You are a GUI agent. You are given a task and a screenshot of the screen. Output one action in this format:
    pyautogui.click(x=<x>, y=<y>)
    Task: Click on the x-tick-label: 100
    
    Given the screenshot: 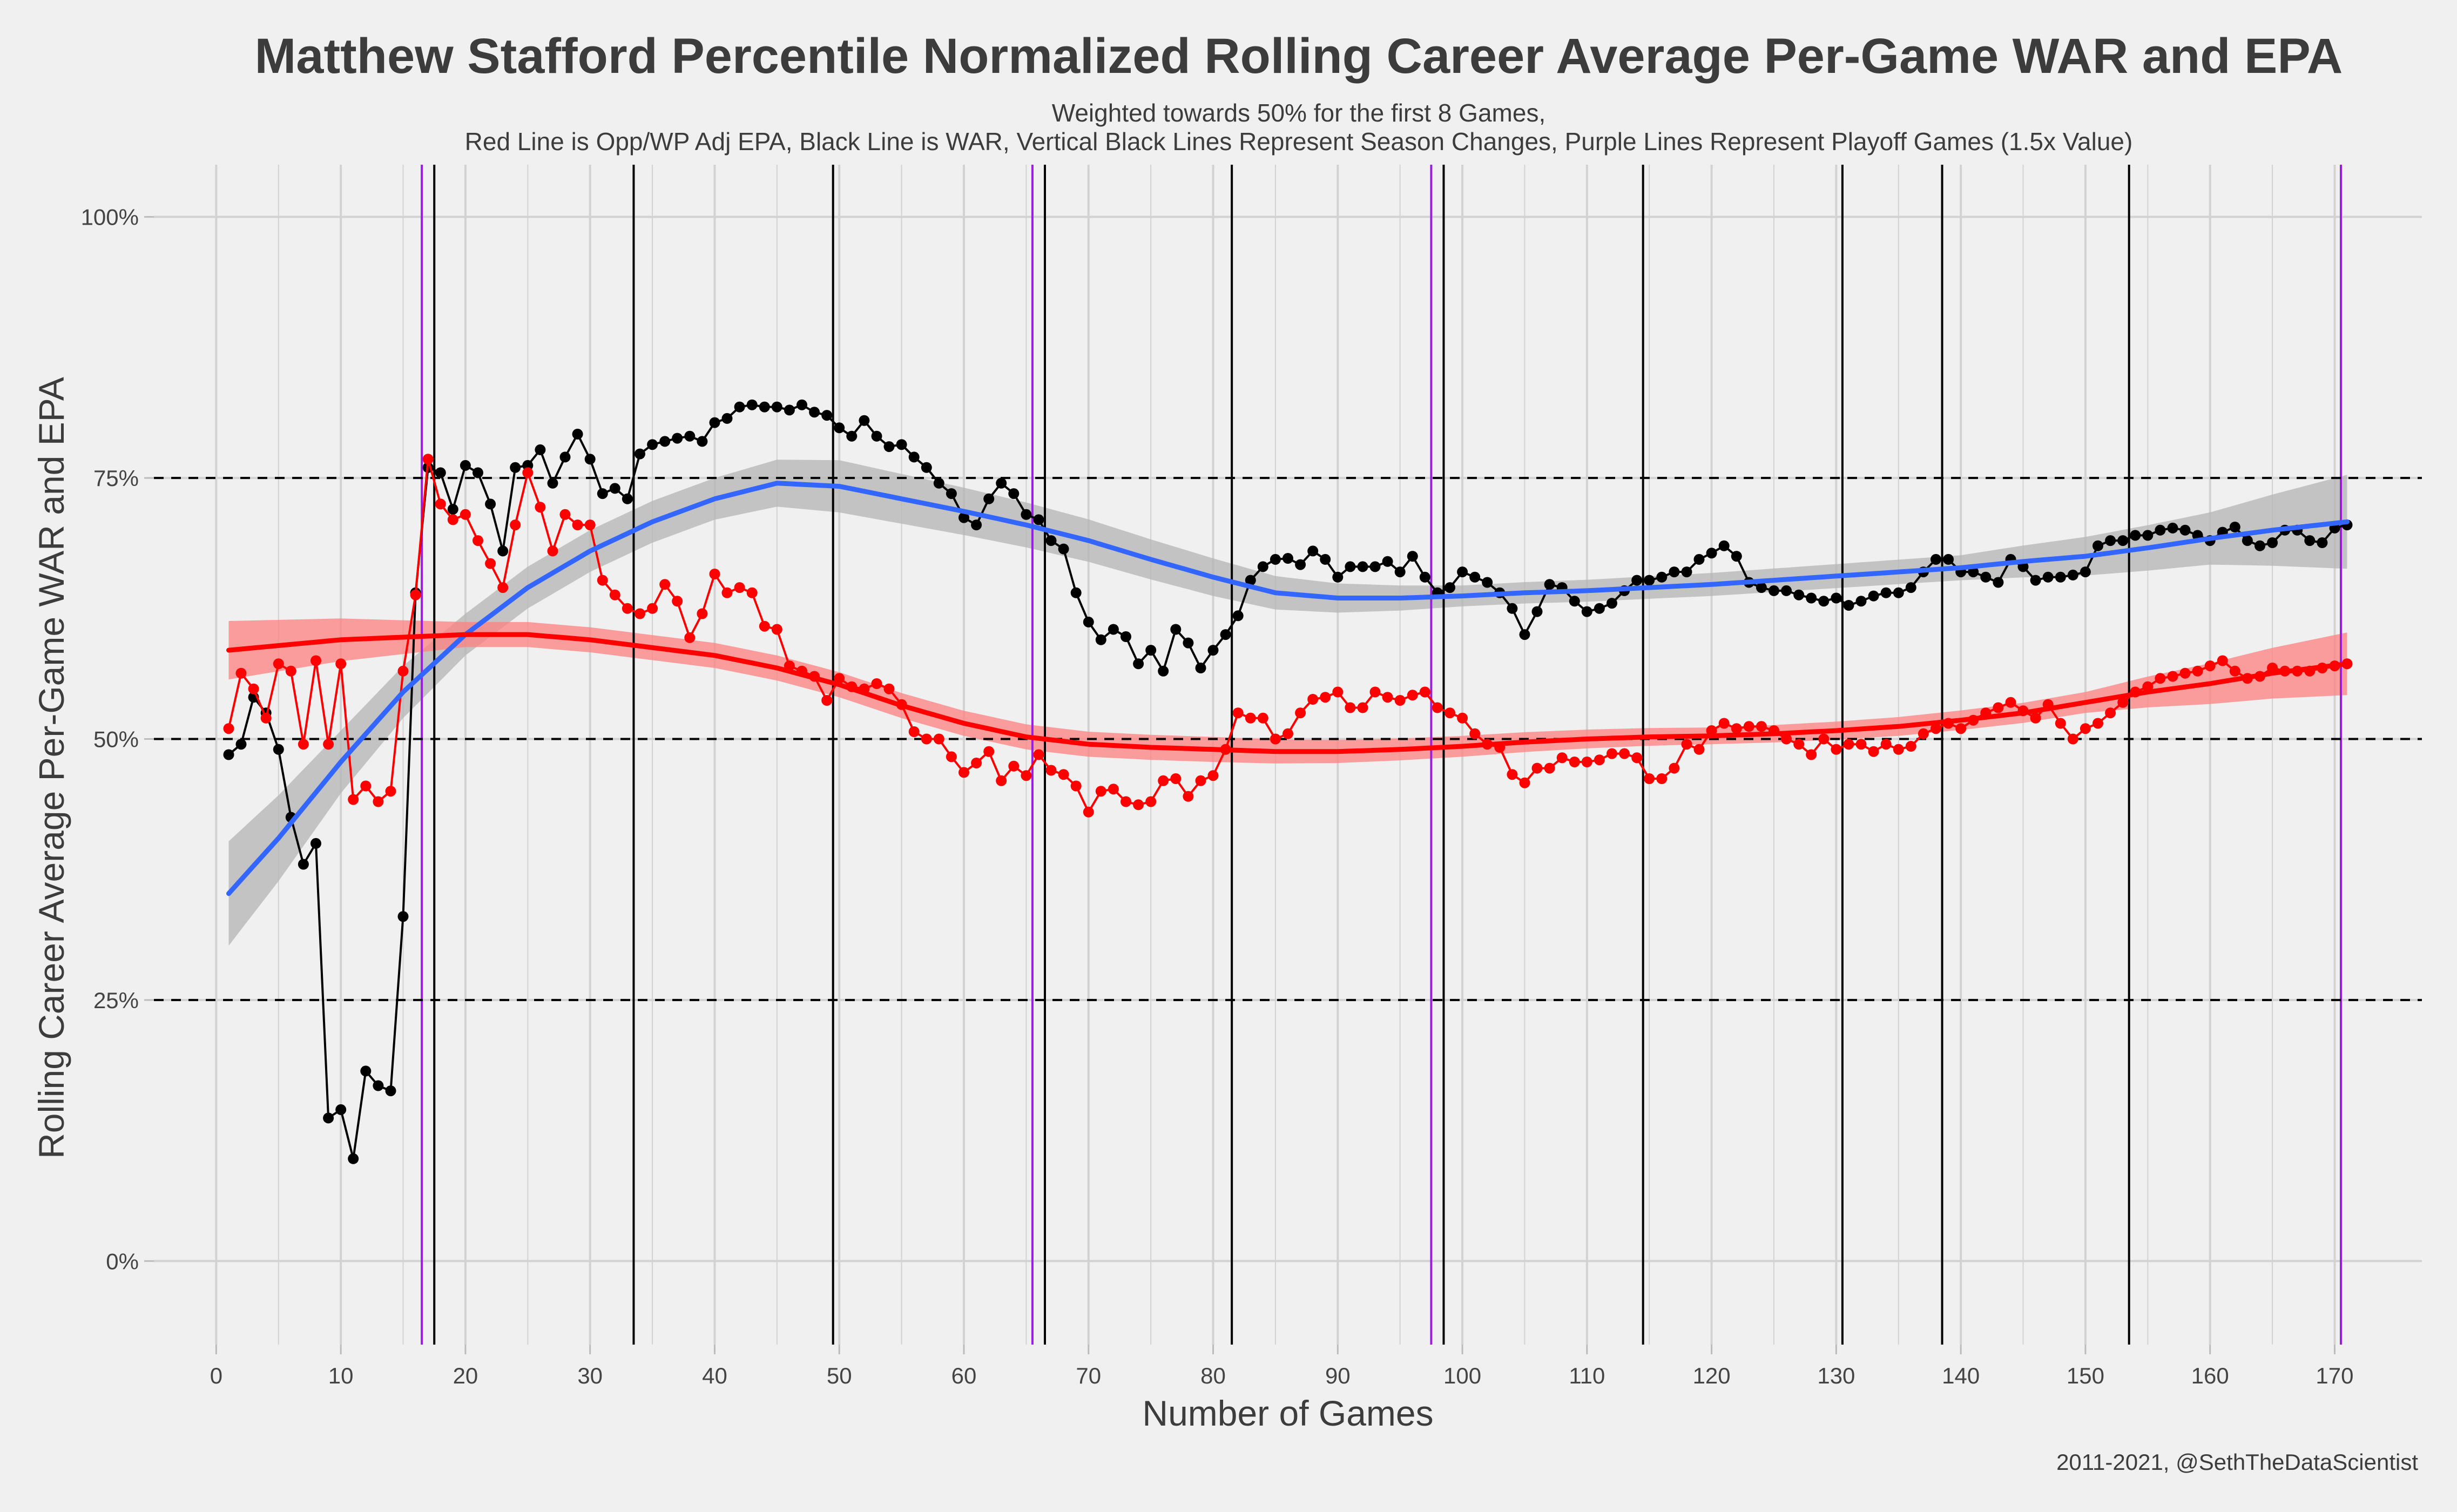 What is the action you would take?
    pyautogui.click(x=1462, y=1375)
    